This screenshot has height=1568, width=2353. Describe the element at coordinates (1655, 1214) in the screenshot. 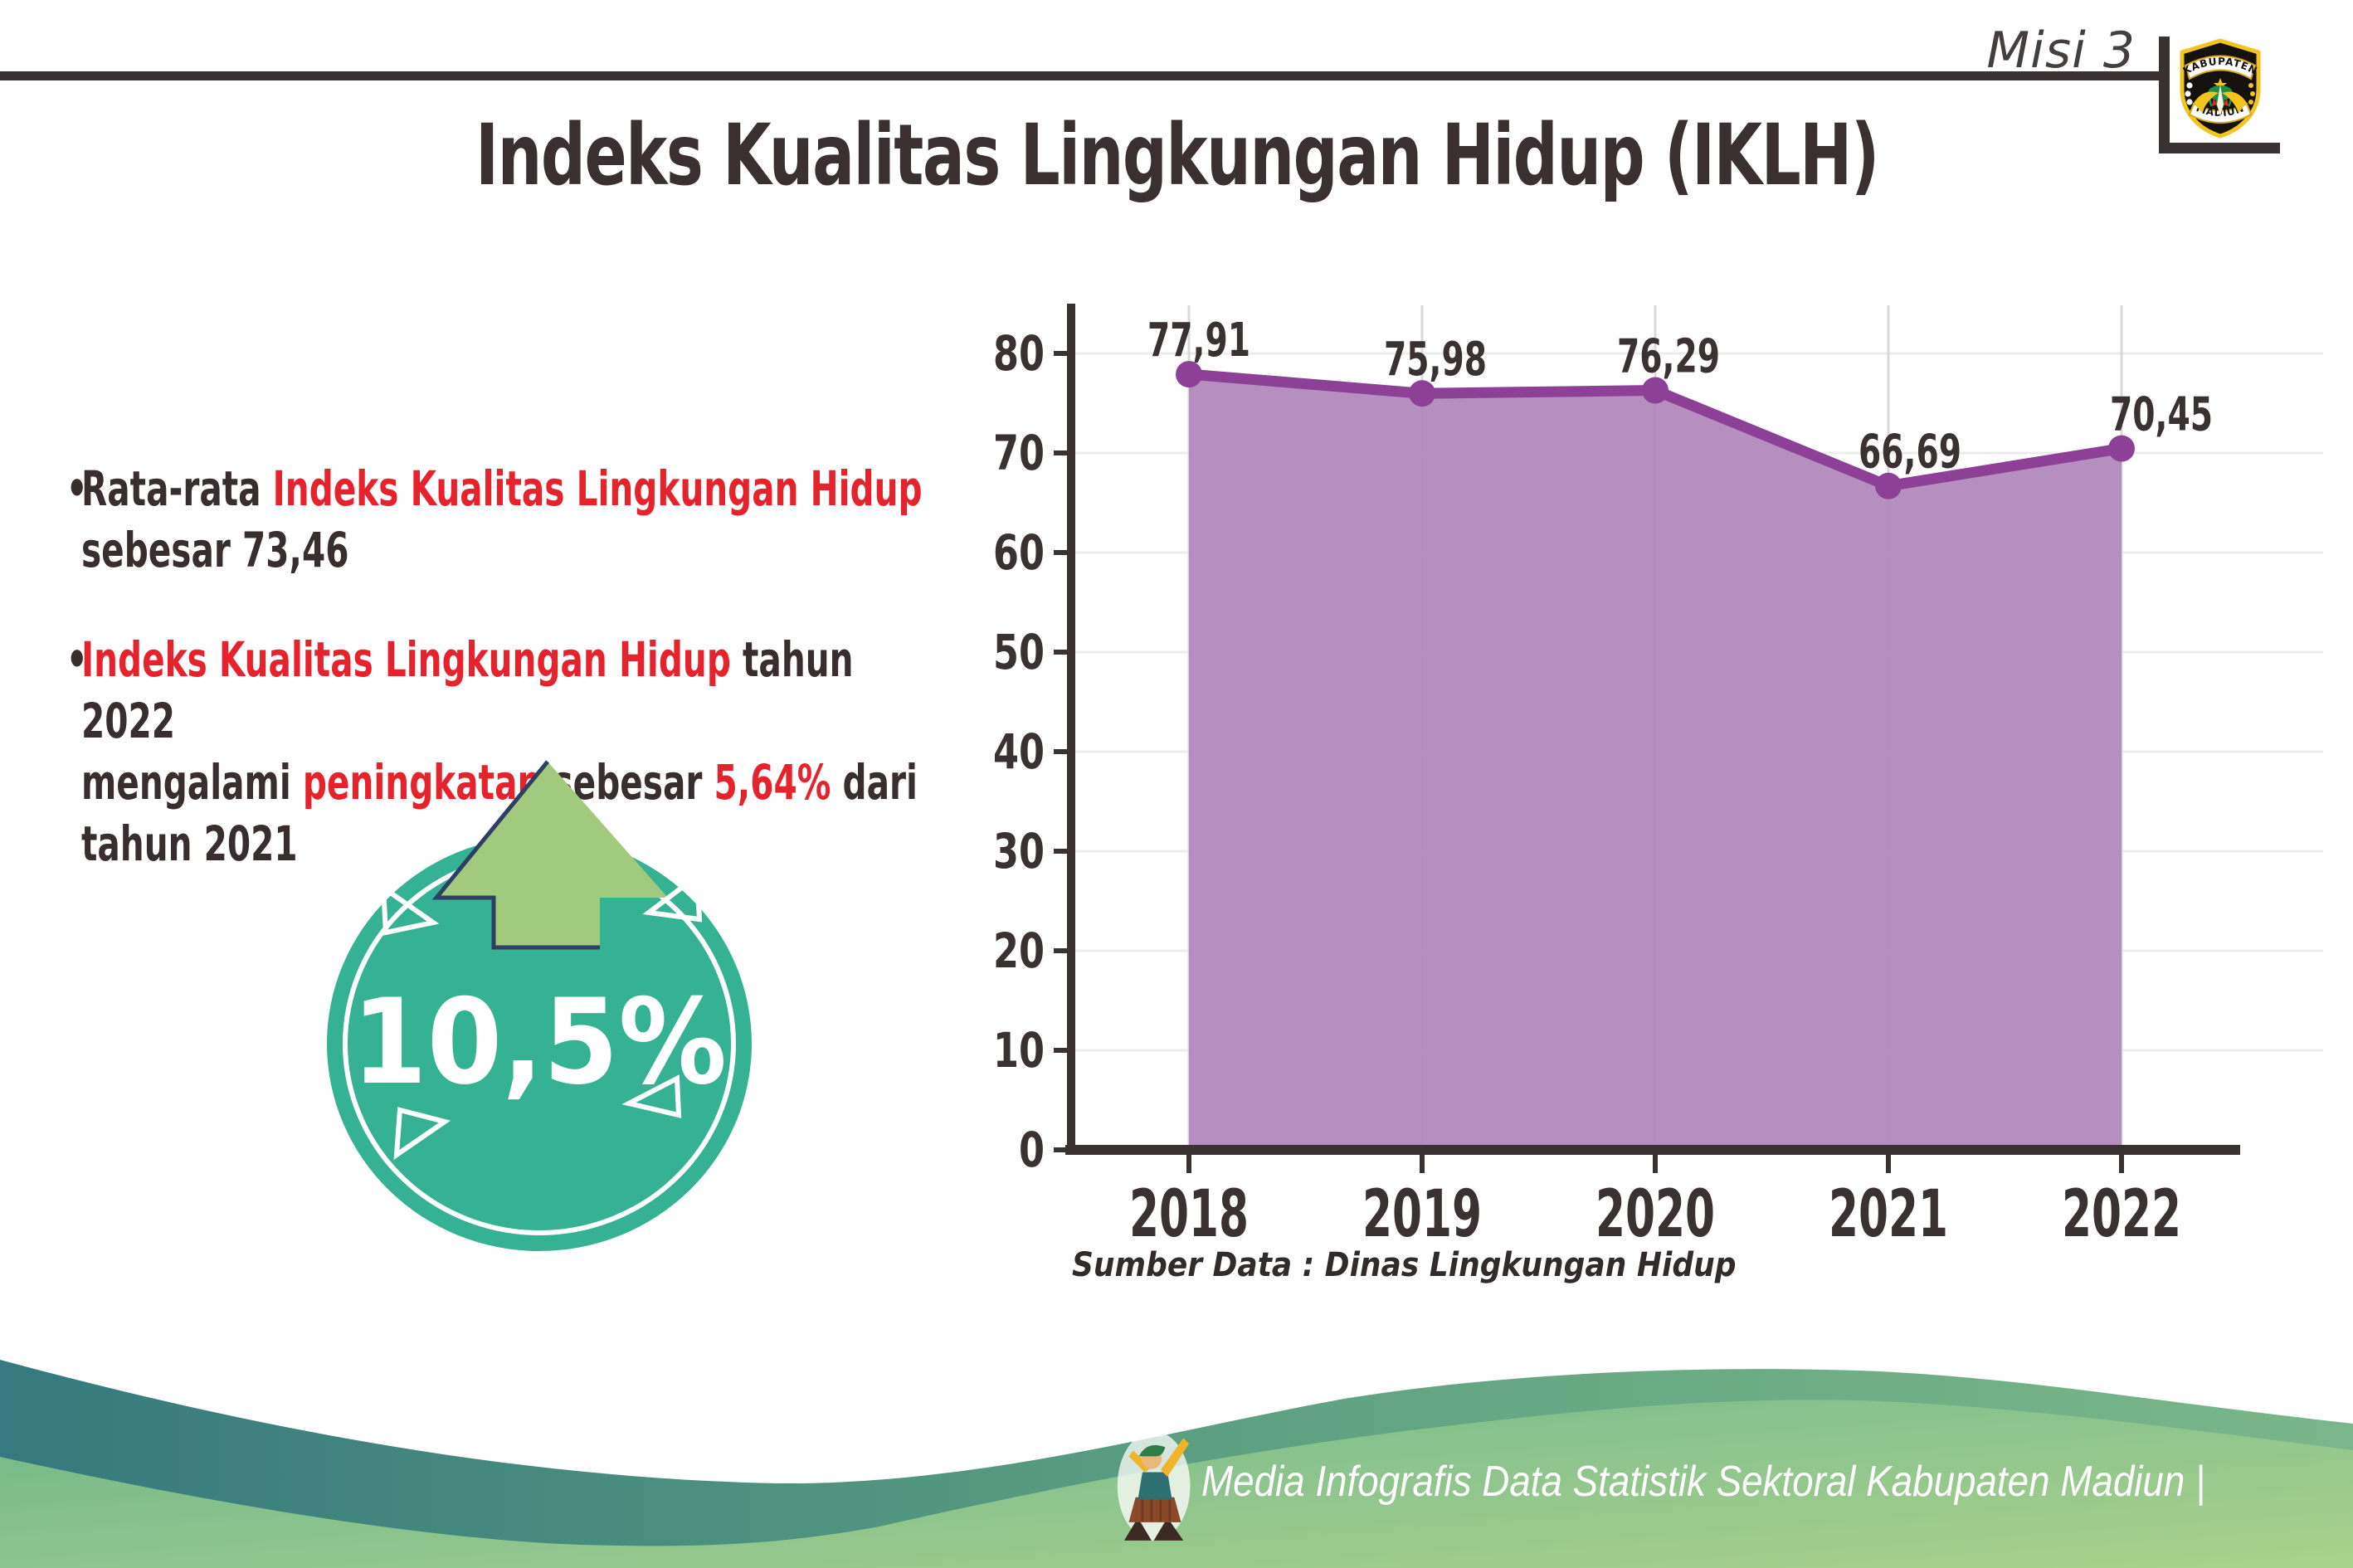

I see `year-label: 2020` at that location.